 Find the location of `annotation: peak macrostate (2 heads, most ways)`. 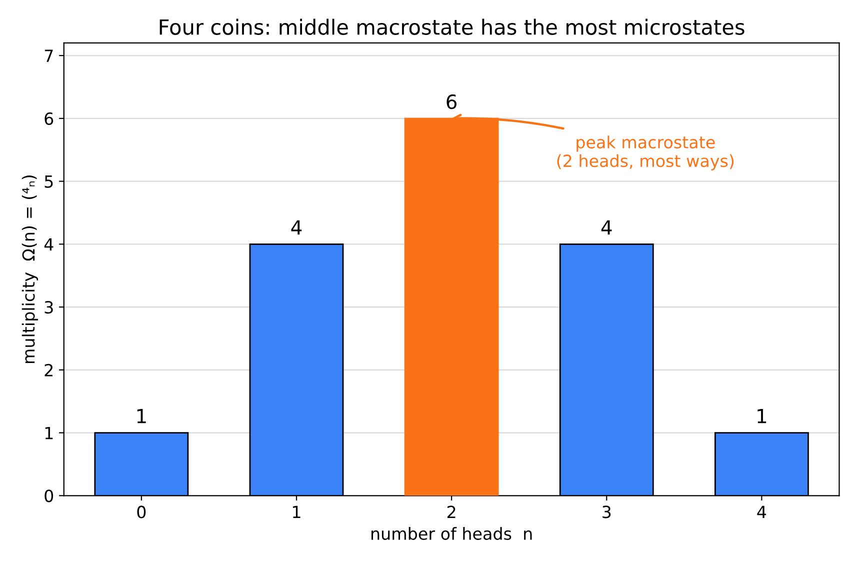

annotation: peak macrostate (2 heads, most ways) is located at coordinates (645, 153).